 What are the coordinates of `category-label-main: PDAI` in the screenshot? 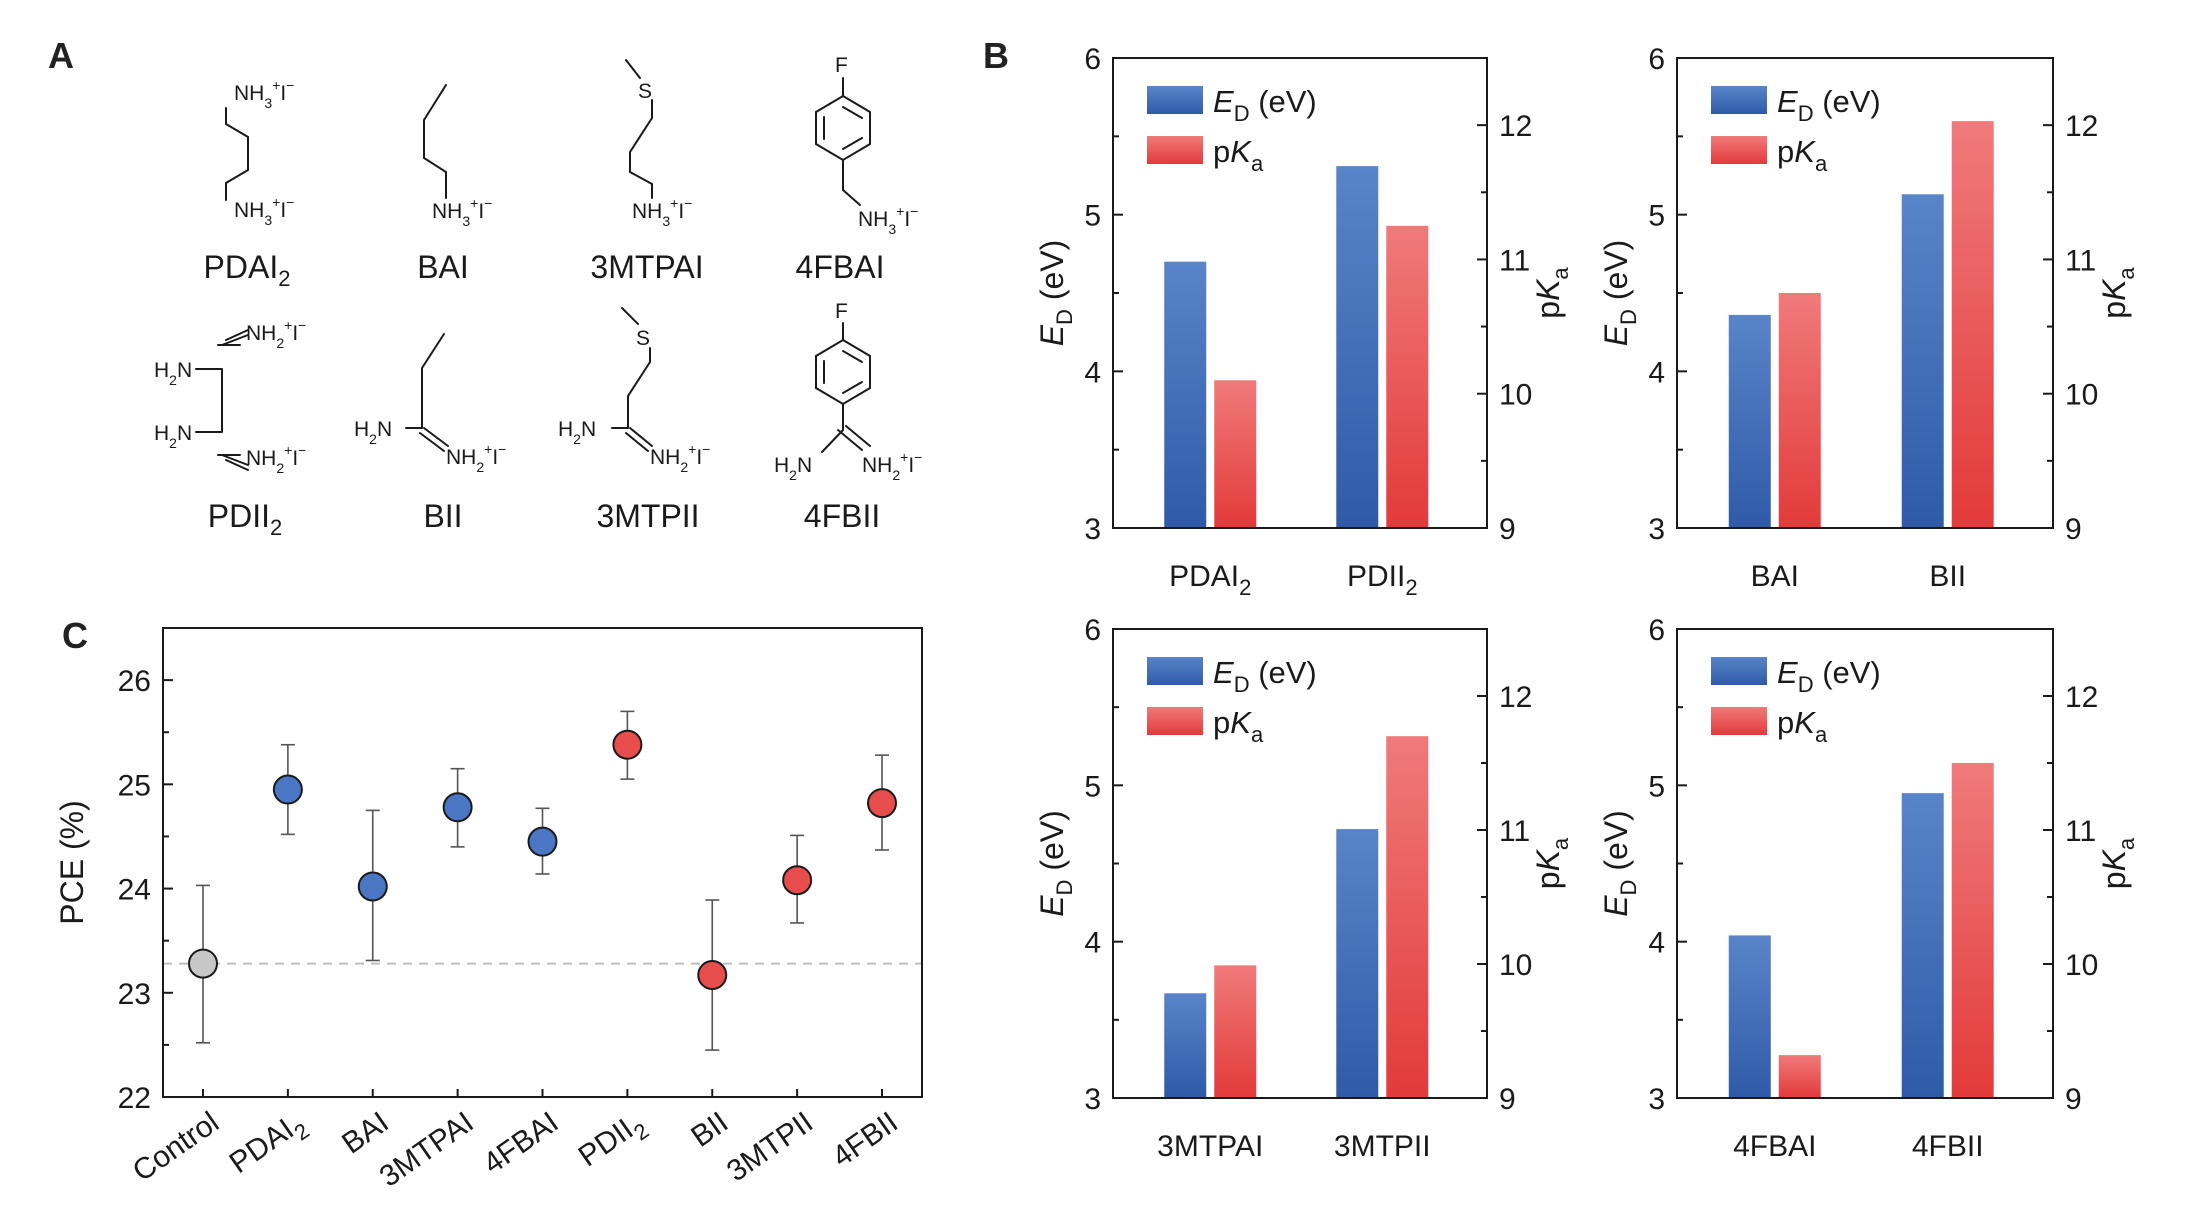 It's located at (1204, 576).